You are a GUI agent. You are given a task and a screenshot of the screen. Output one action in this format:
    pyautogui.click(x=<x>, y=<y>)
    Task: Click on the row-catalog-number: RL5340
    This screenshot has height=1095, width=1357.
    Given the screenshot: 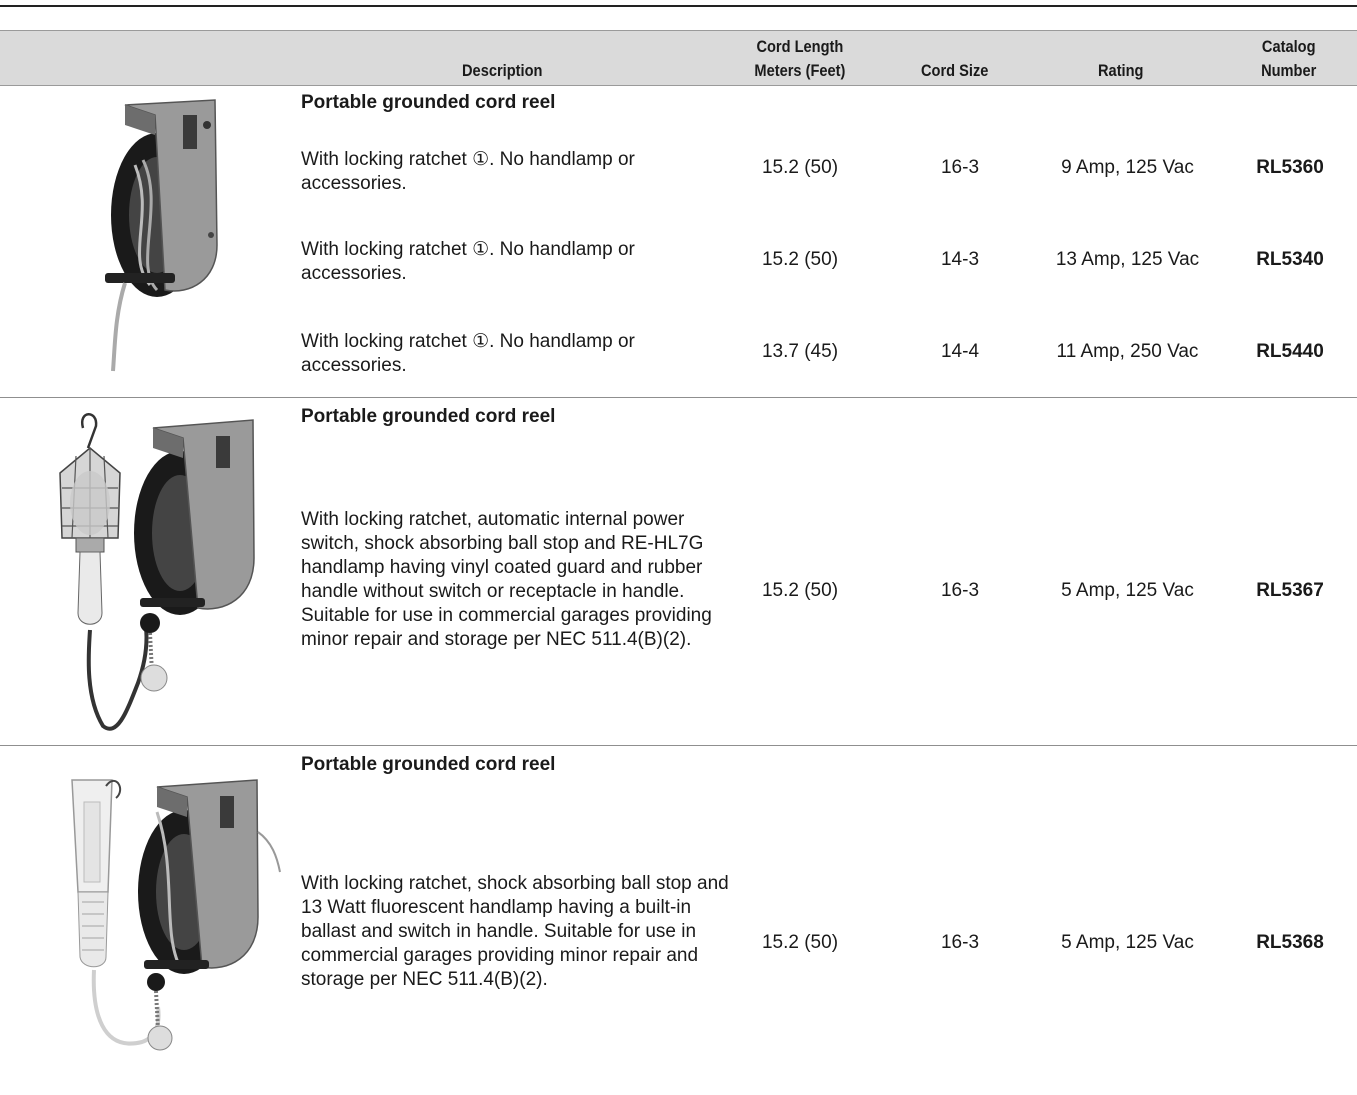 What is the action you would take?
    pyautogui.click(x=1290, y=259)
    